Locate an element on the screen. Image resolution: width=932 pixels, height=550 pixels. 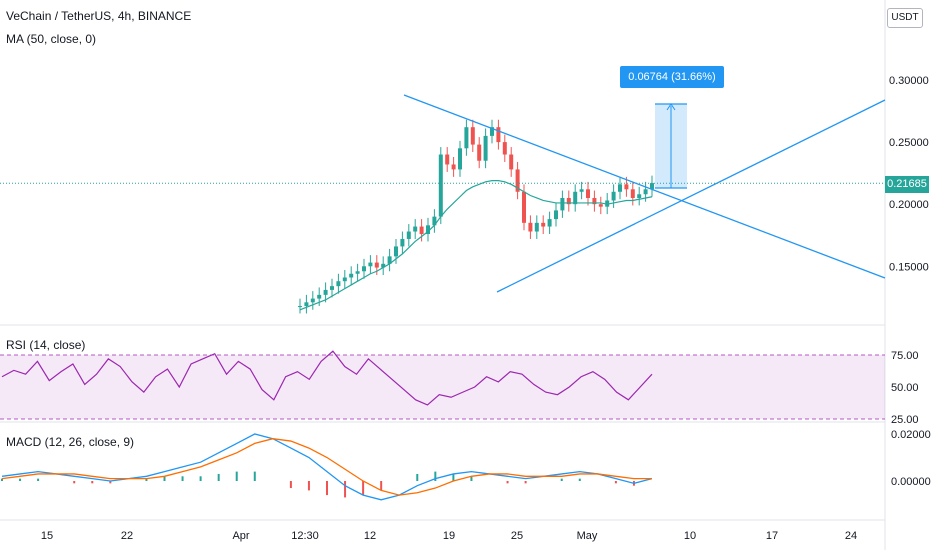
x-tick-label: 24 is located at coordinates (851, 536).